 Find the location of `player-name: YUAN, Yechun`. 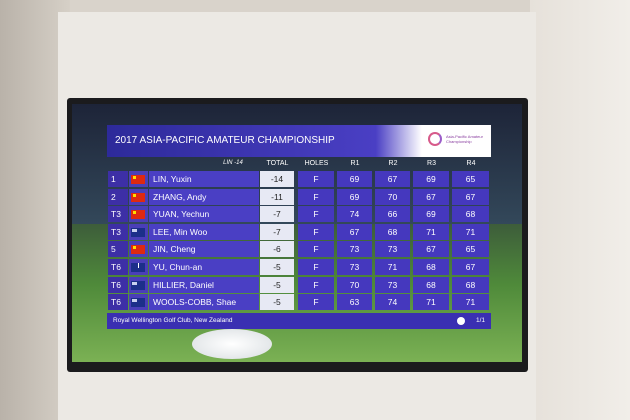

player-name: YUAN, Yechun is located at coordinates (204, 214).